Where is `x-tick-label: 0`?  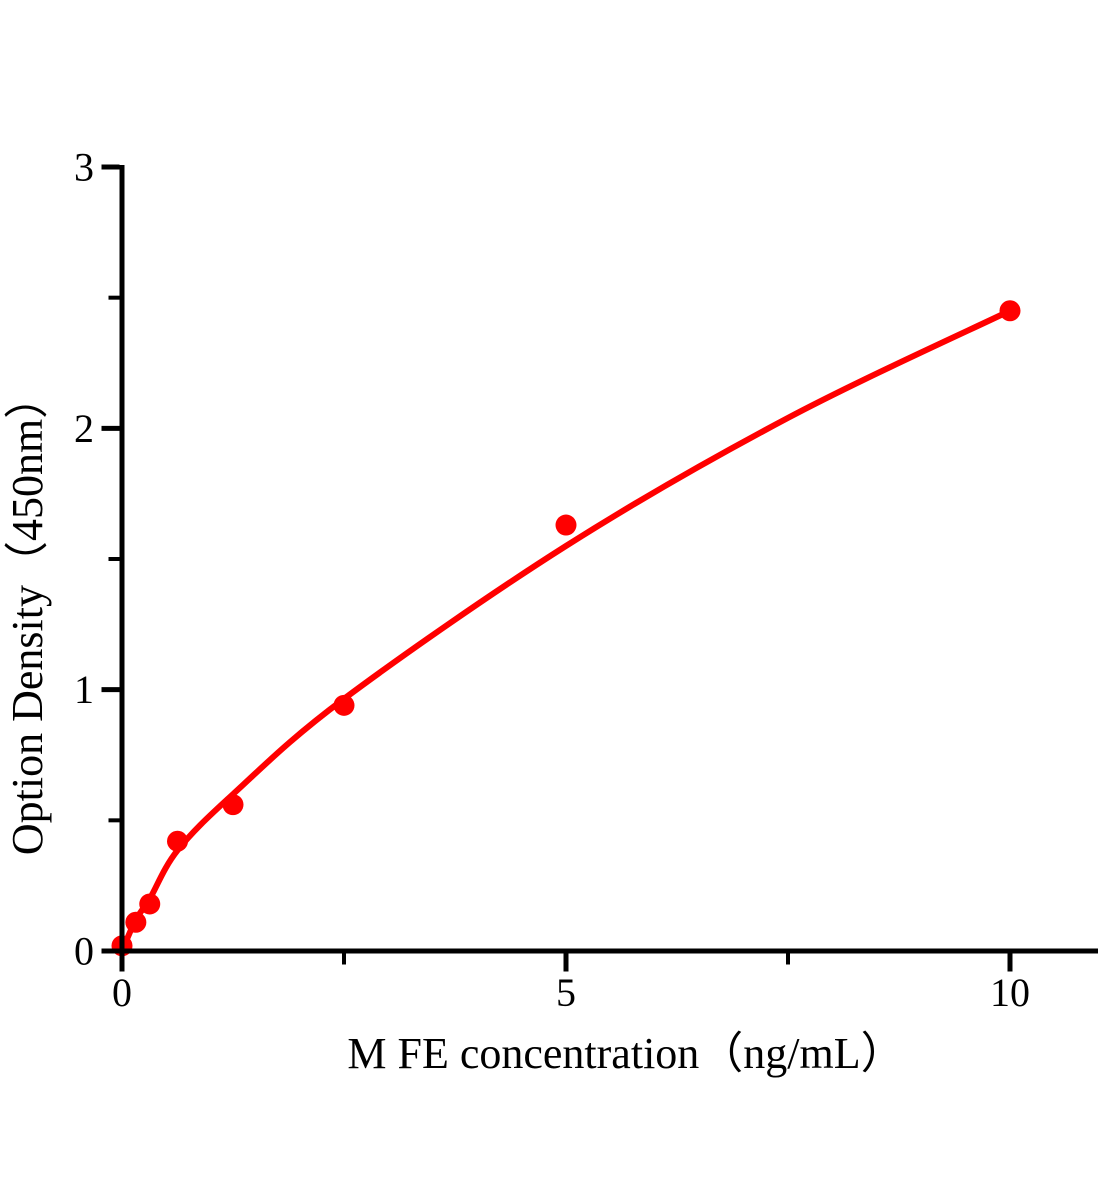
x-tick-label: 0 is located at coordinates (122, 992).